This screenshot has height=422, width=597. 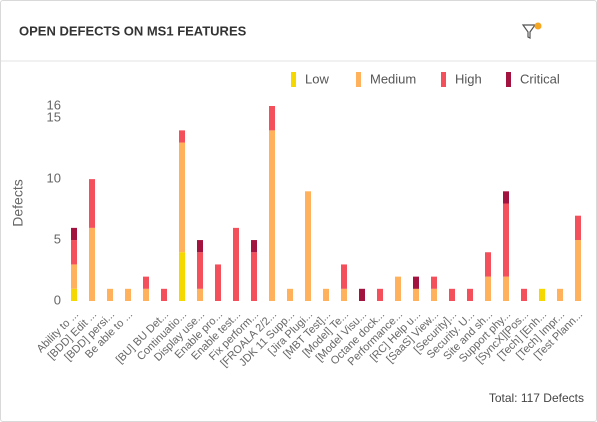 I want to click on y-tick-label: 16, so click(x=54, y=104).